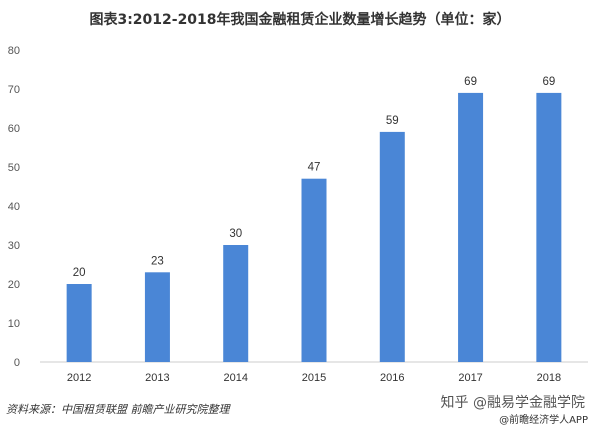 The height and width of the screenshot is (426, 600). I want to click on y-tick-label: 30, so click(14, 246).